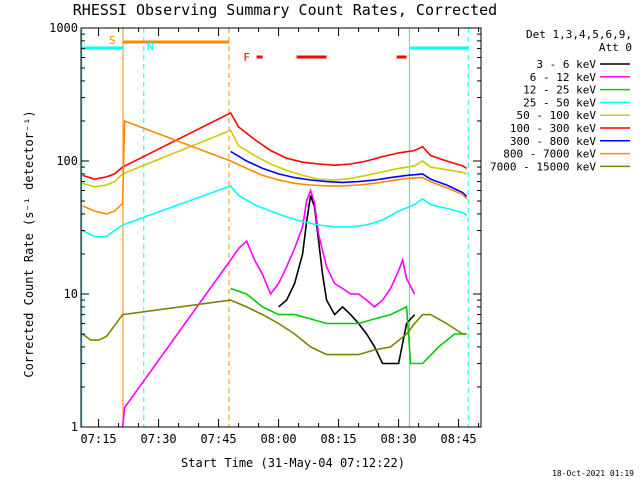 The image size is (640, 480). What do you see at coordinates (559, 102) in the screenshot?
I see `legend-entry-label: 25 - 50 keV` at bounding box center [559, 102].